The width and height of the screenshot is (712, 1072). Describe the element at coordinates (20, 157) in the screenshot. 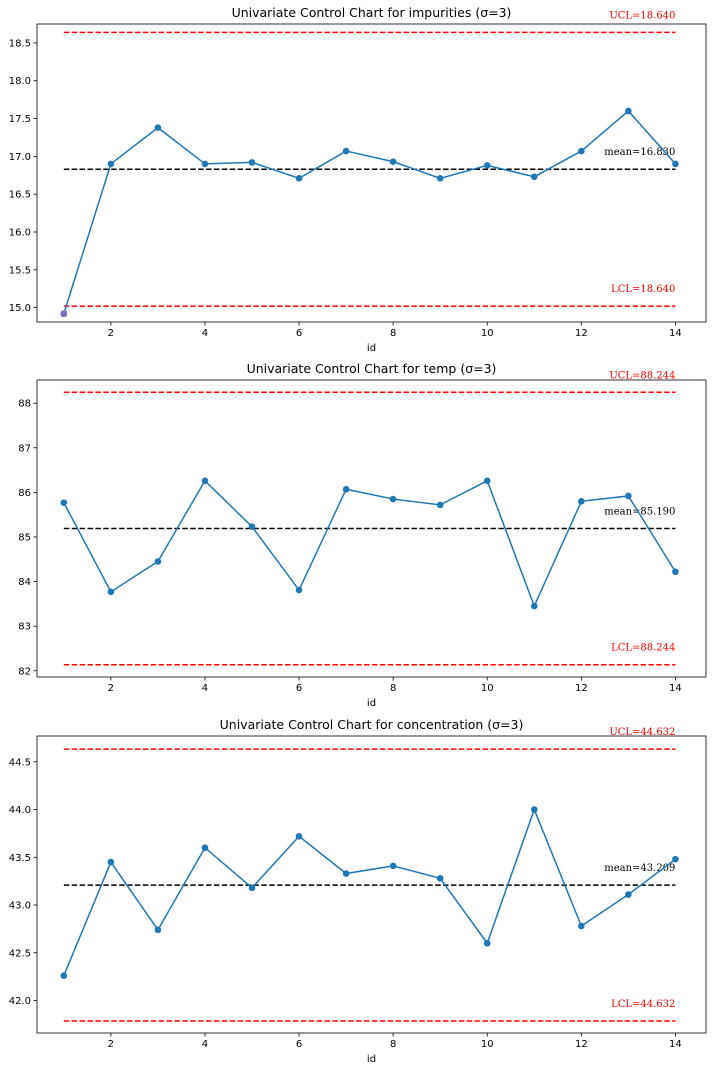

I see `y-tick-label: 17.0` at that location.